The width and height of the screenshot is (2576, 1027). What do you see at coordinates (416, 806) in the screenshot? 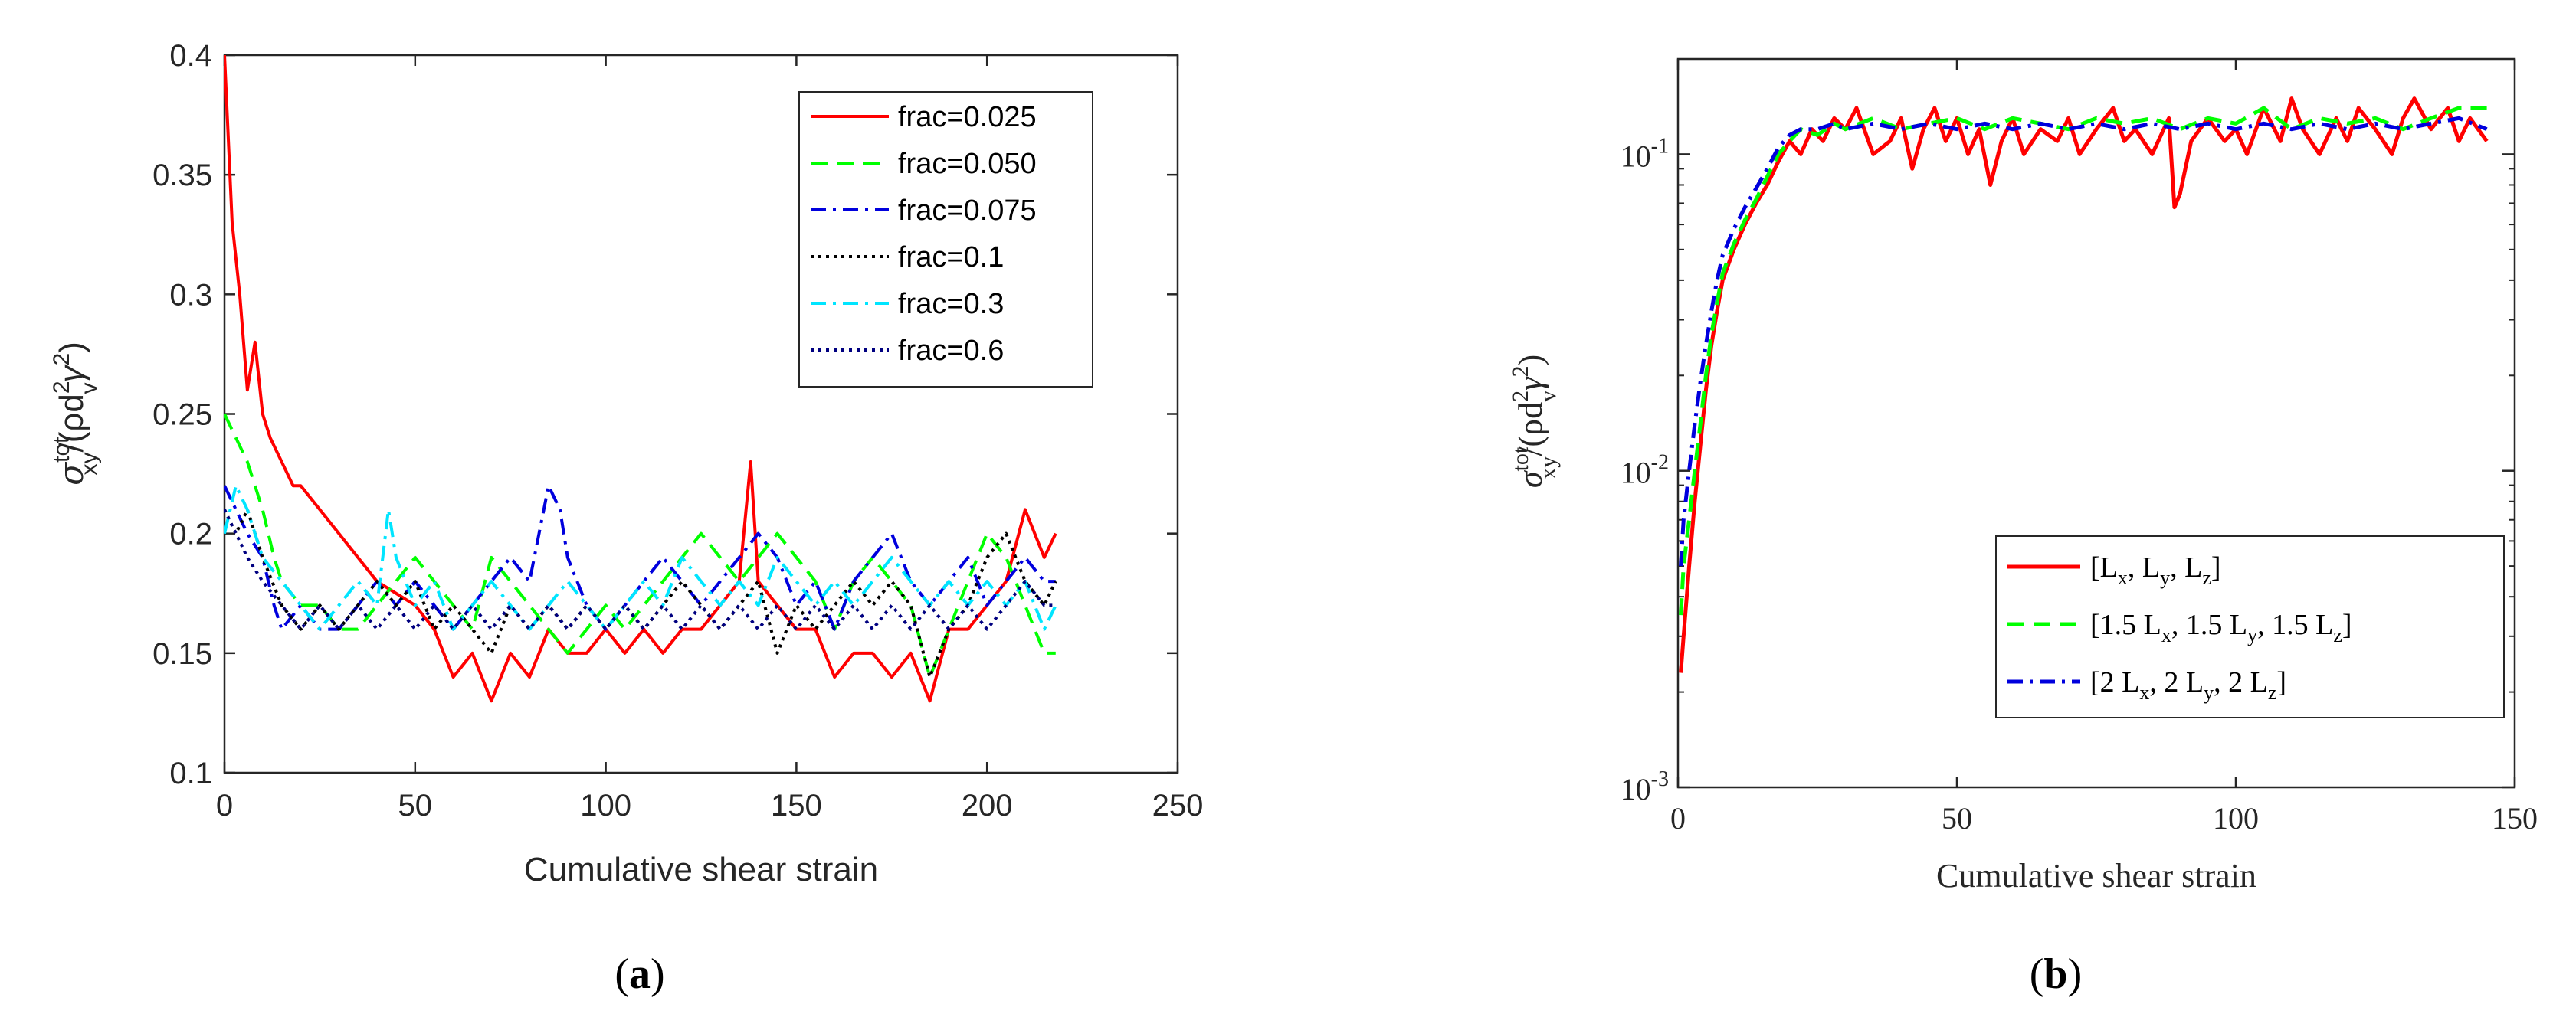
I see `panel-a-x-tick-label: 50` at bounding box center [416, 806].